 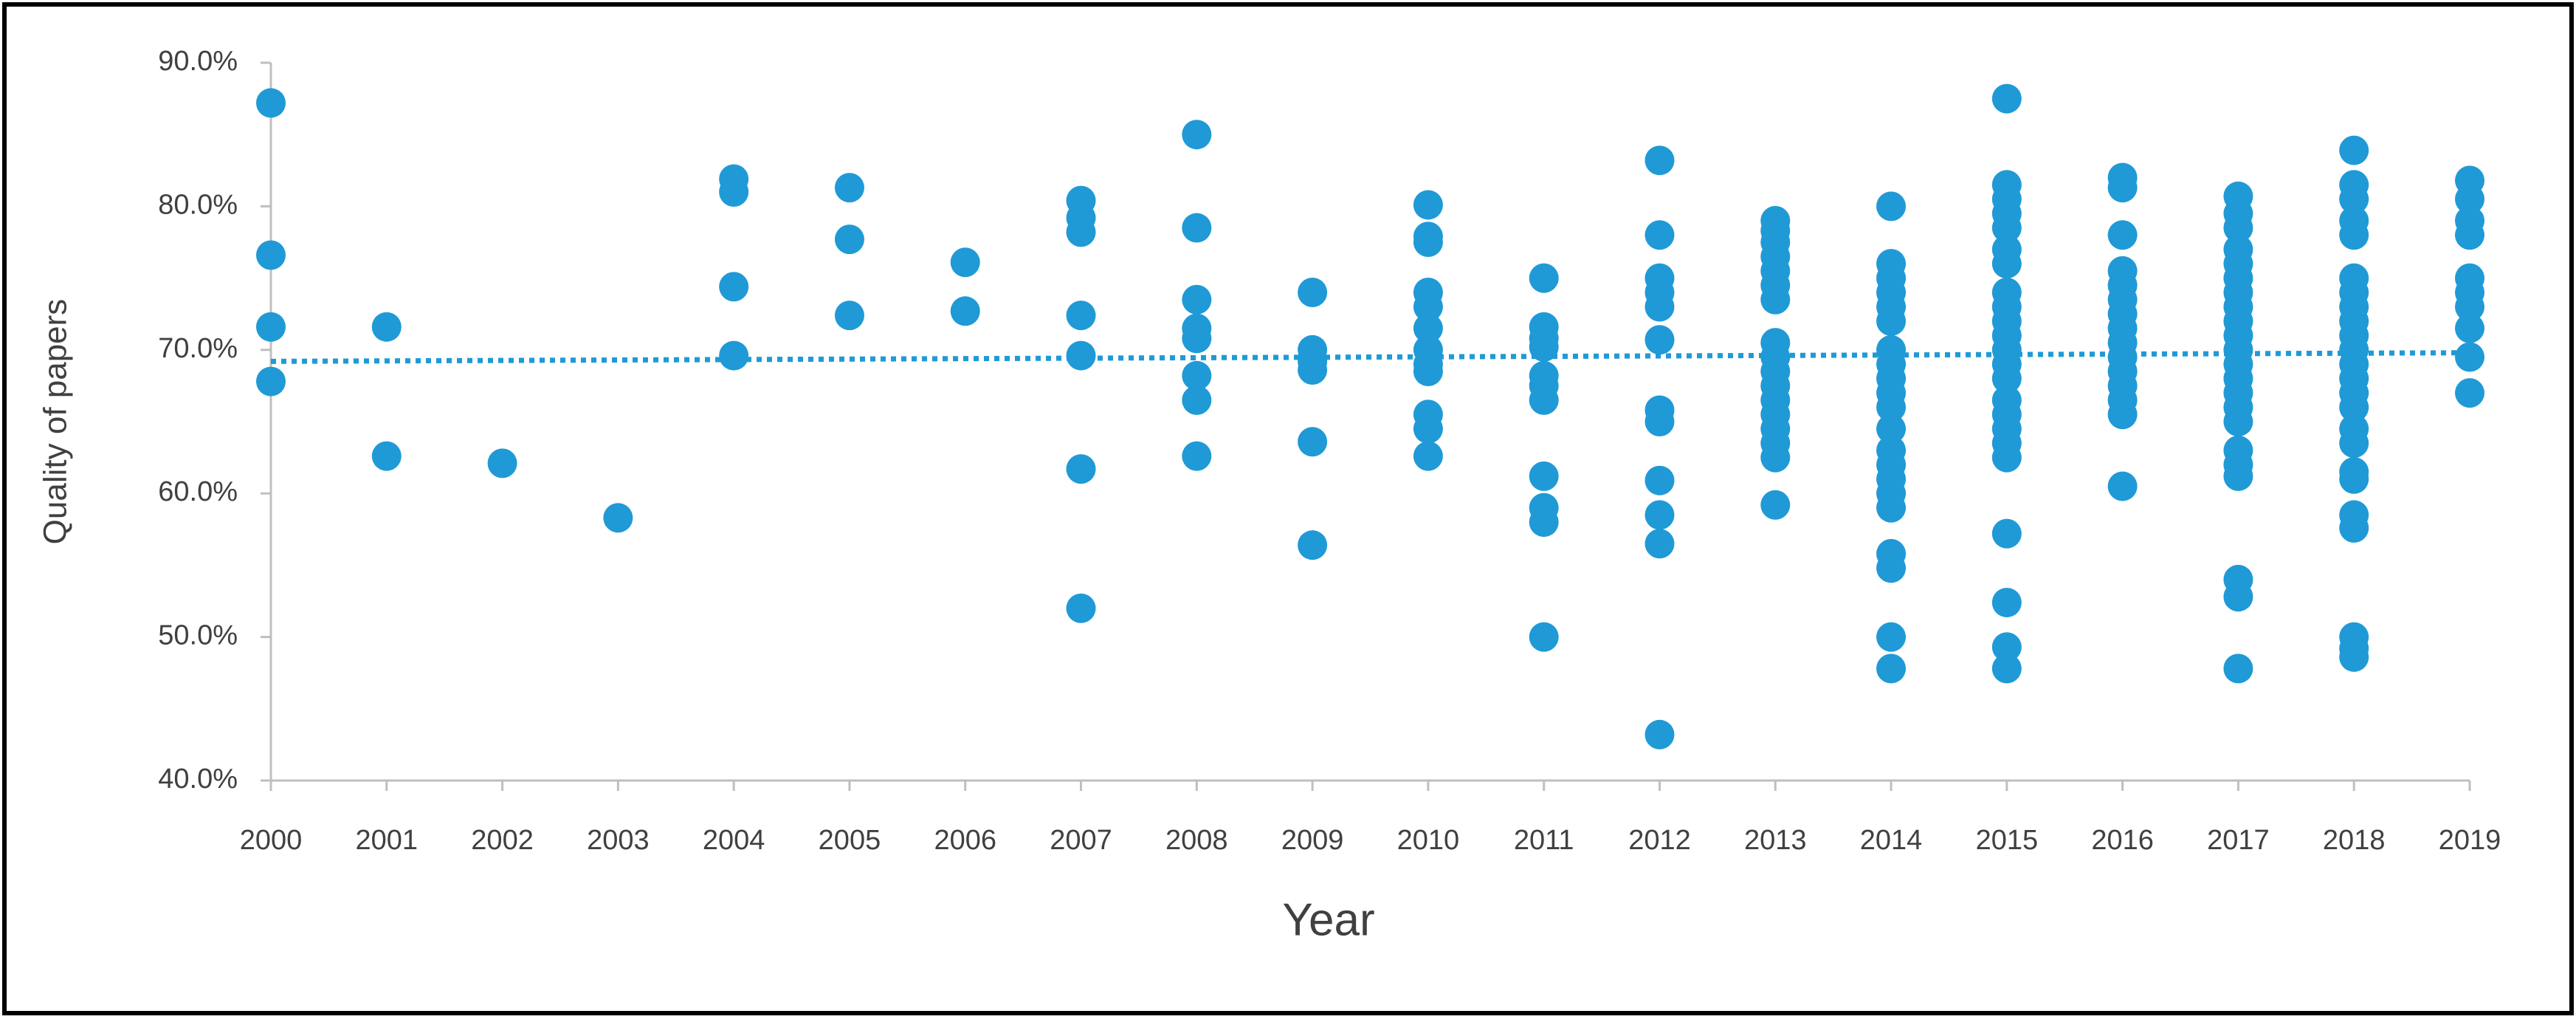 What do you see at coordinates (1081, 840) in the screenshot?
I see `x-tick-label: 2007` at bounding box center [1081, 840].